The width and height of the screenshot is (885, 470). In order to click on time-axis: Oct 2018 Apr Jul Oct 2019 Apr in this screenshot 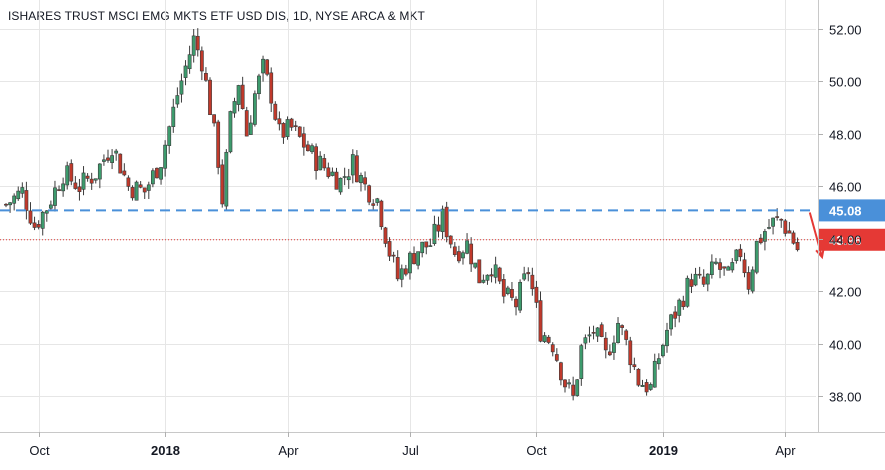, I will do `click(412, 445)`.